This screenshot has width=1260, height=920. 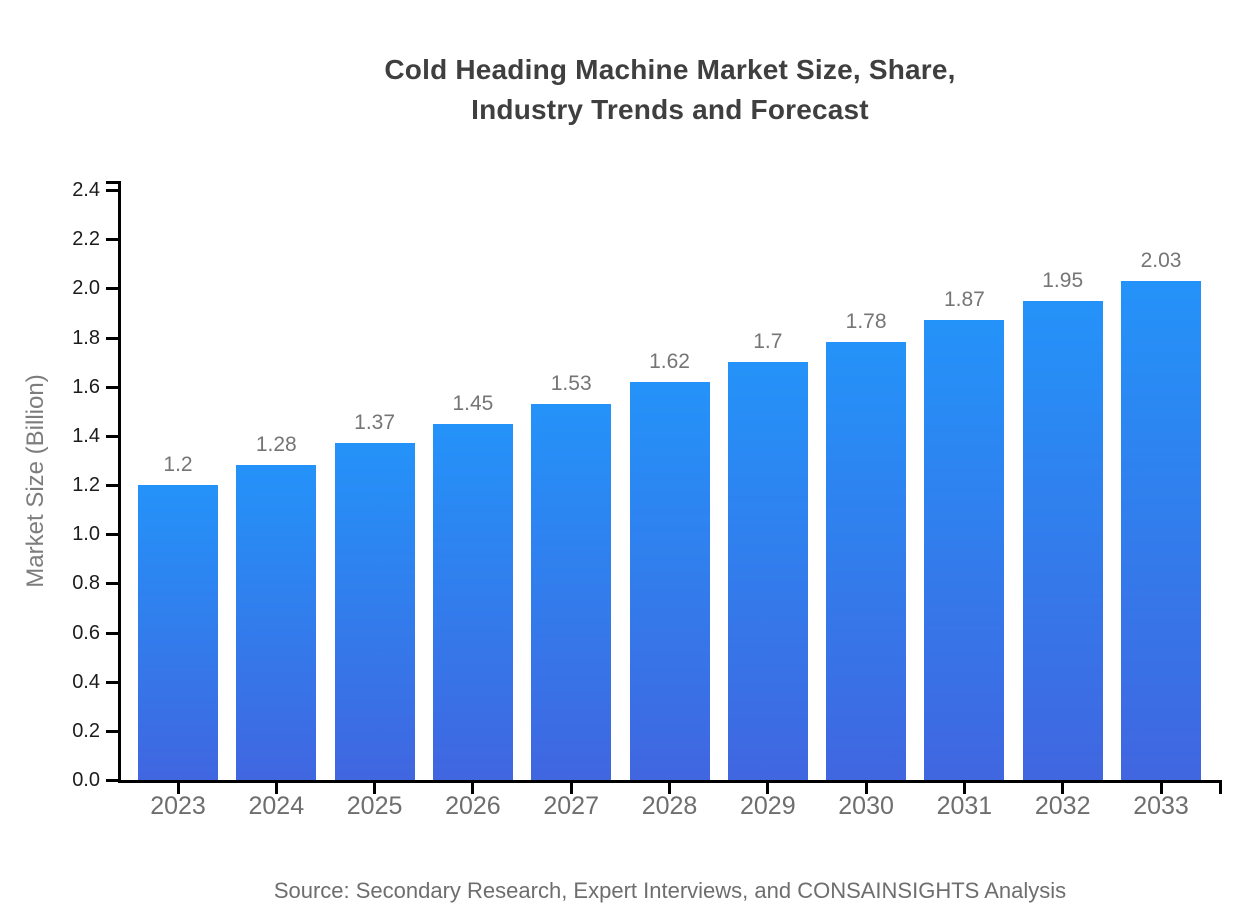 What do you see at coordinates (571, 383) in the screenshot?
I see `bar-value-label: 1.53` at bounding box center [571, 383].